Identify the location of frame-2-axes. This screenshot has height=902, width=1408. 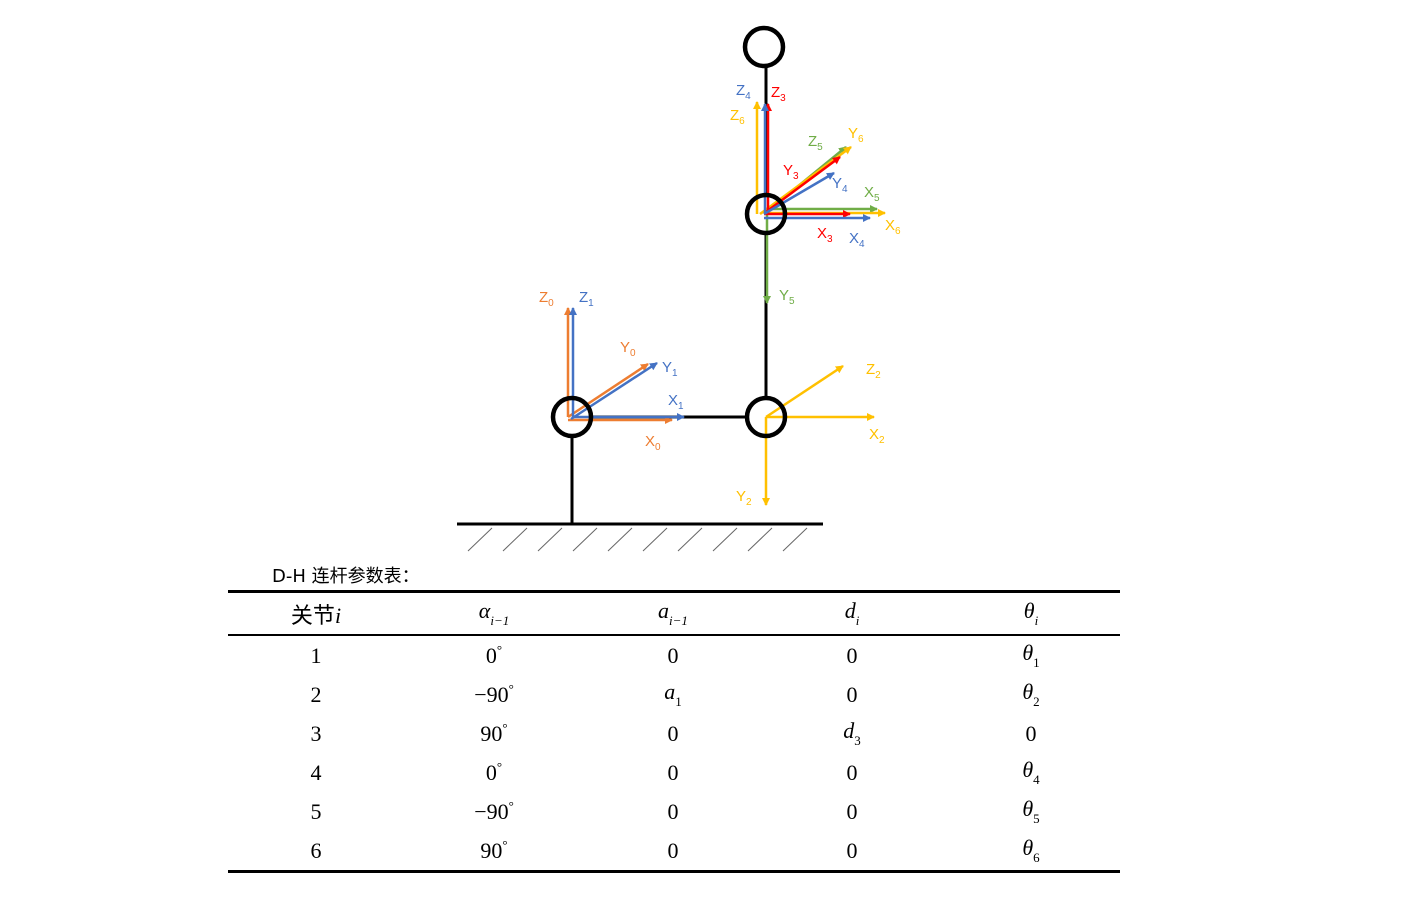
(818, 435).